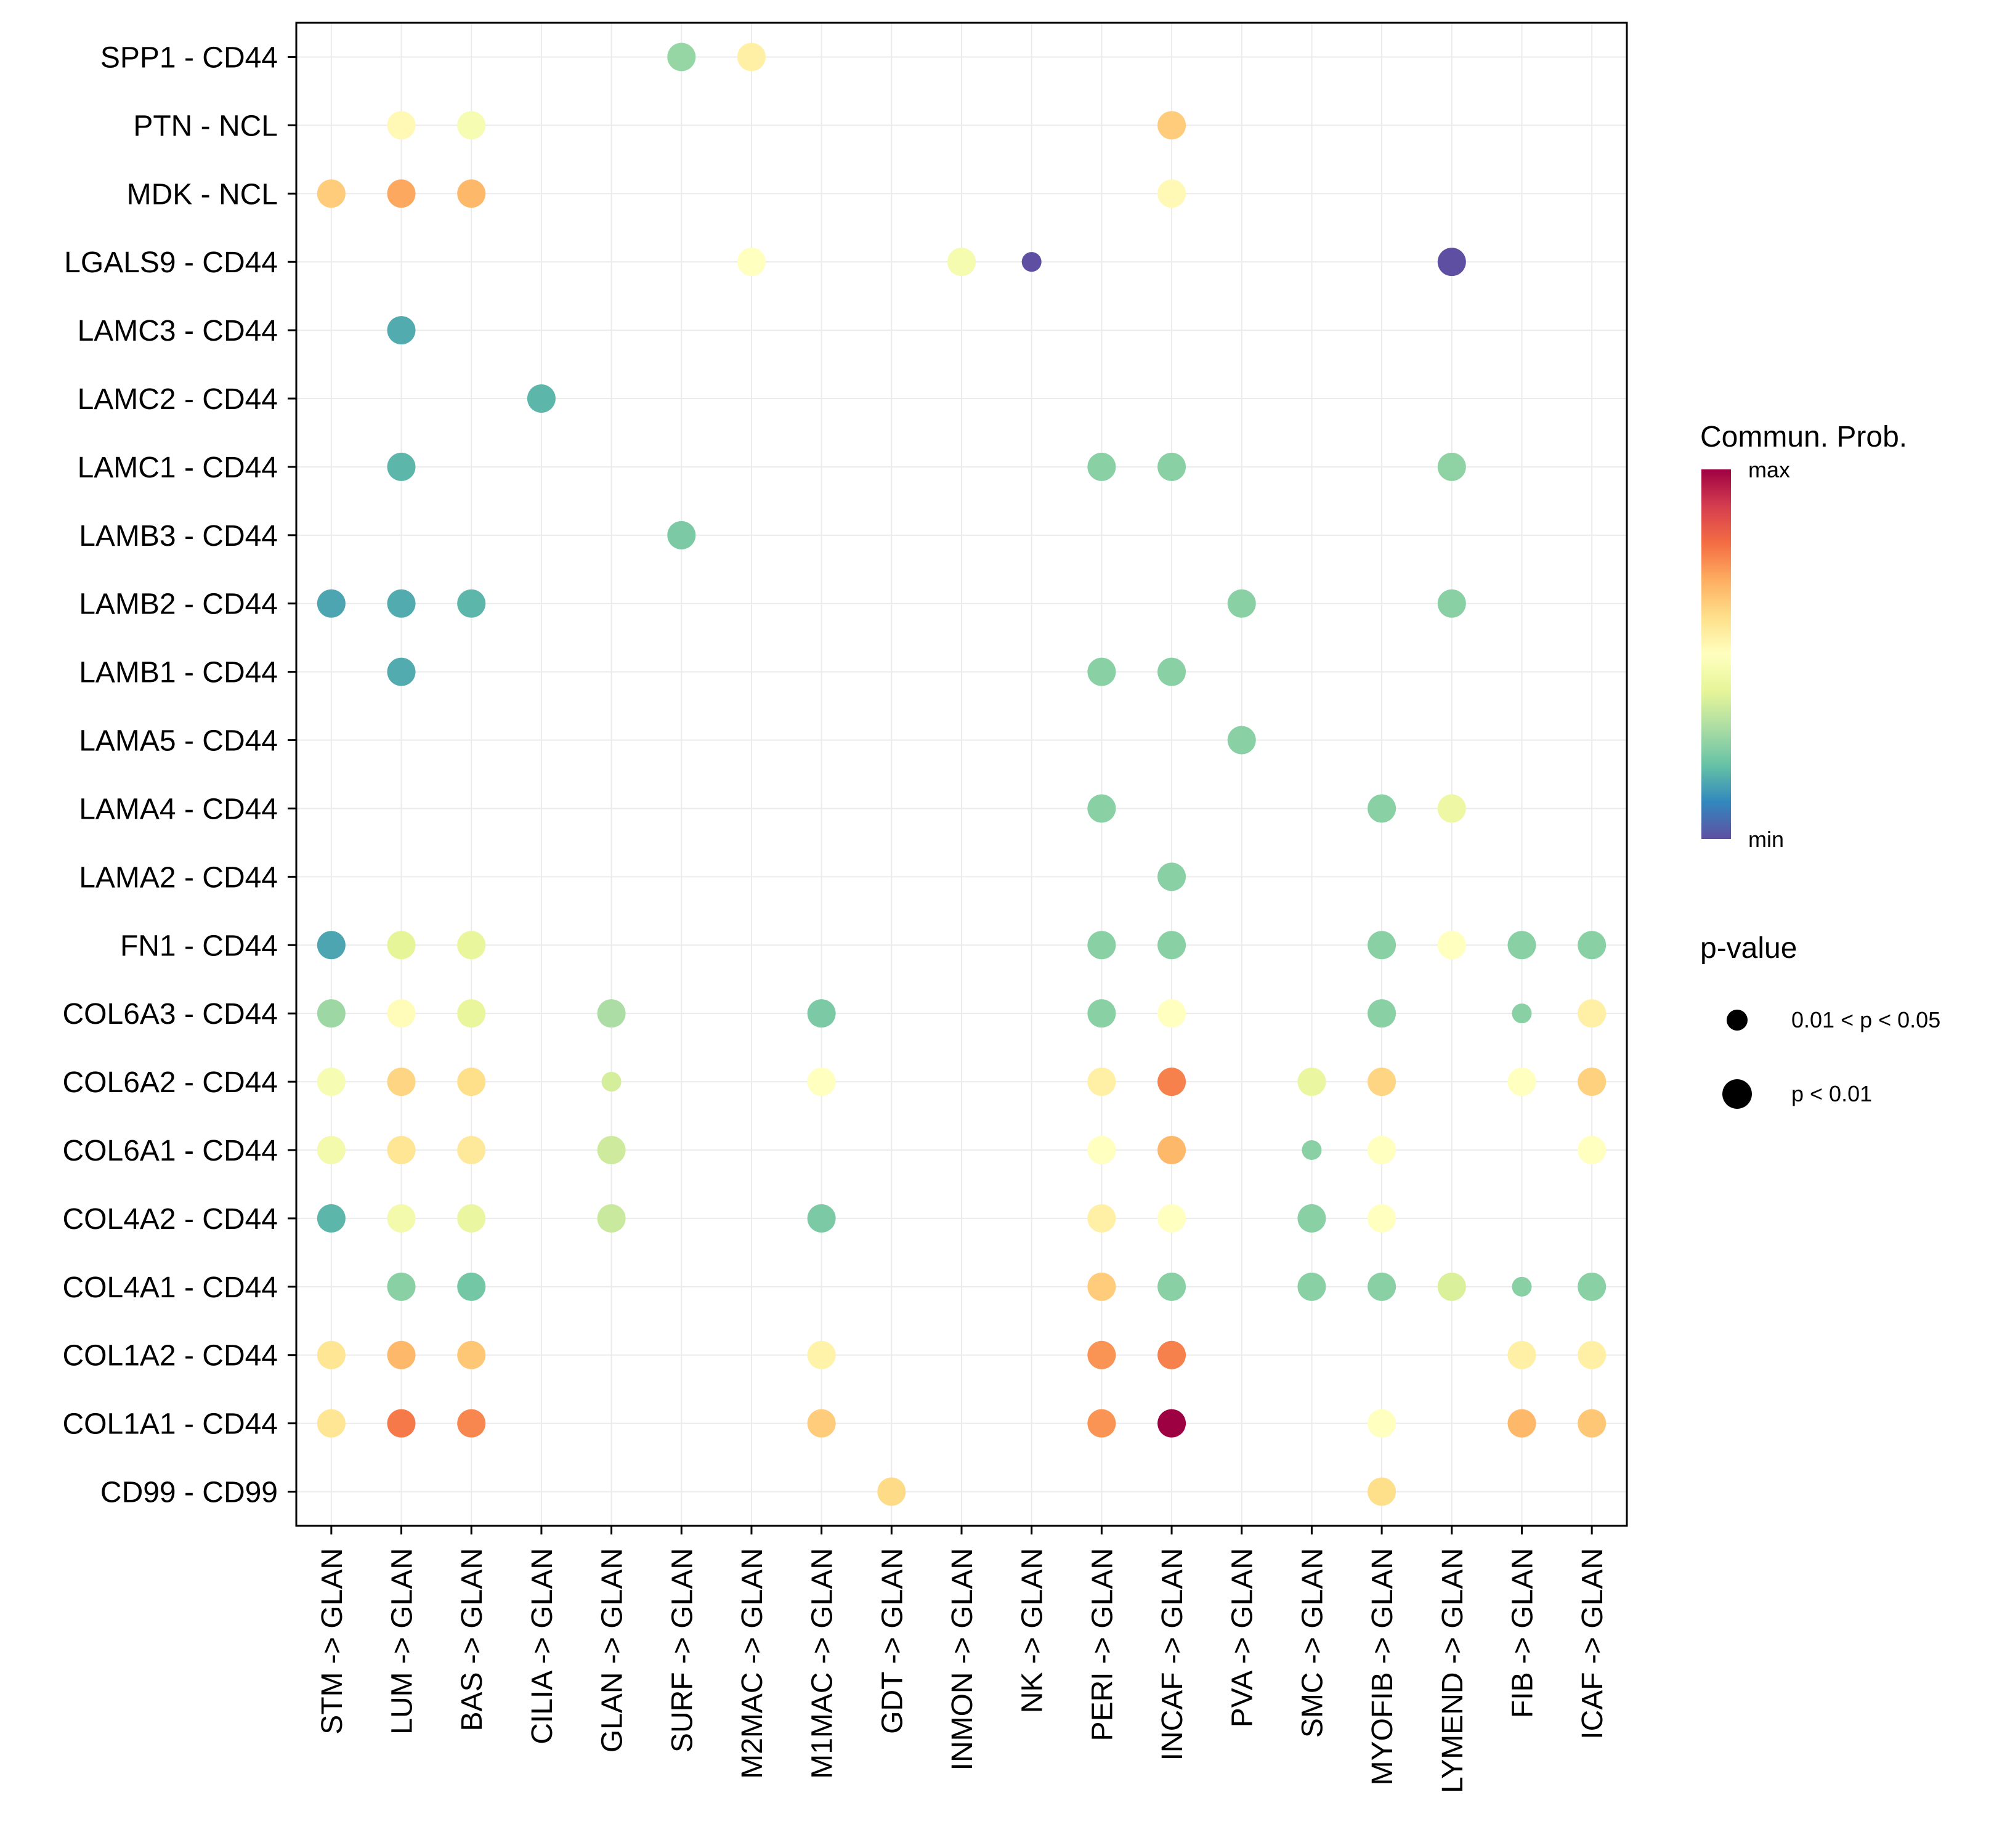 The height and width of the screenshot is (1848, 2002). I want to click on size-legend-key-sig, so click(1737, 1094).